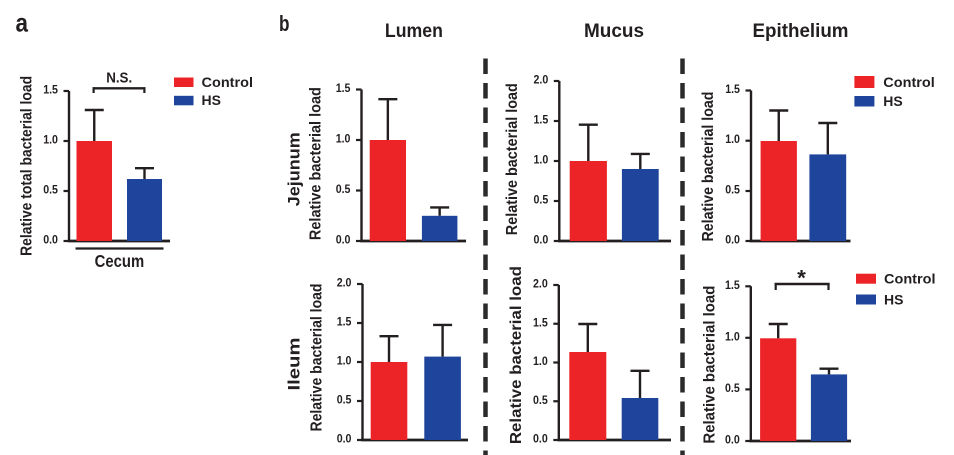 This screenshot has height=455, width=954. Describe the element at coordinates (294, 364) in the screenshot. I see `svg-text: Ileum` at that location.